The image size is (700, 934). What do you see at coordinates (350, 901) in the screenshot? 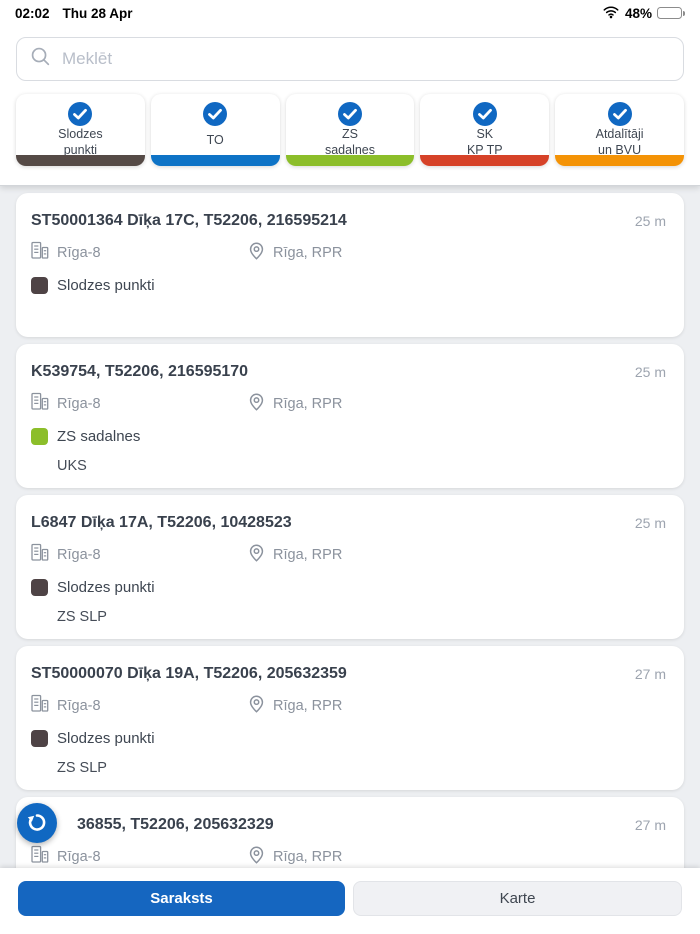
I see `view-toggle-bar: Saraksts Karte` at bounding box center [350, 901].